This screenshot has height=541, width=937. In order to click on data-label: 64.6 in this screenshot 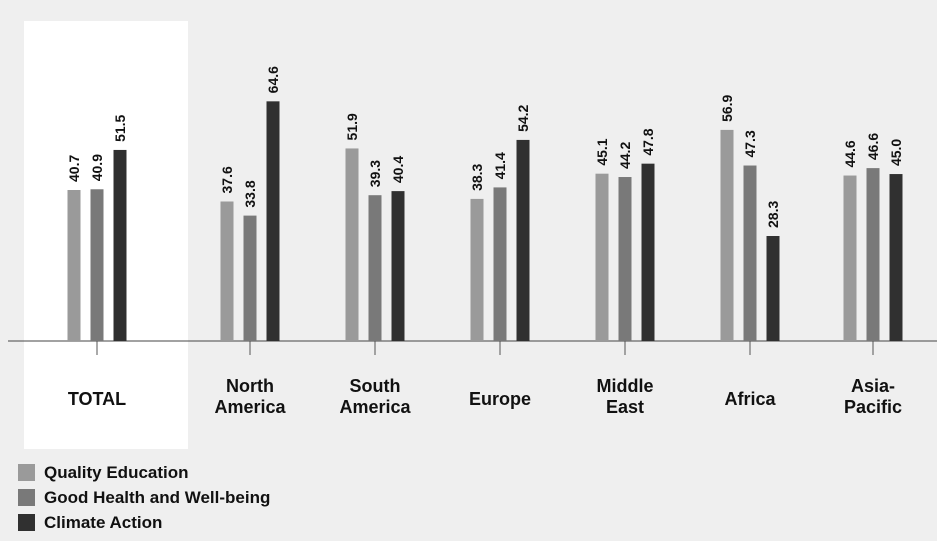, I will do `click(273, 79)`.